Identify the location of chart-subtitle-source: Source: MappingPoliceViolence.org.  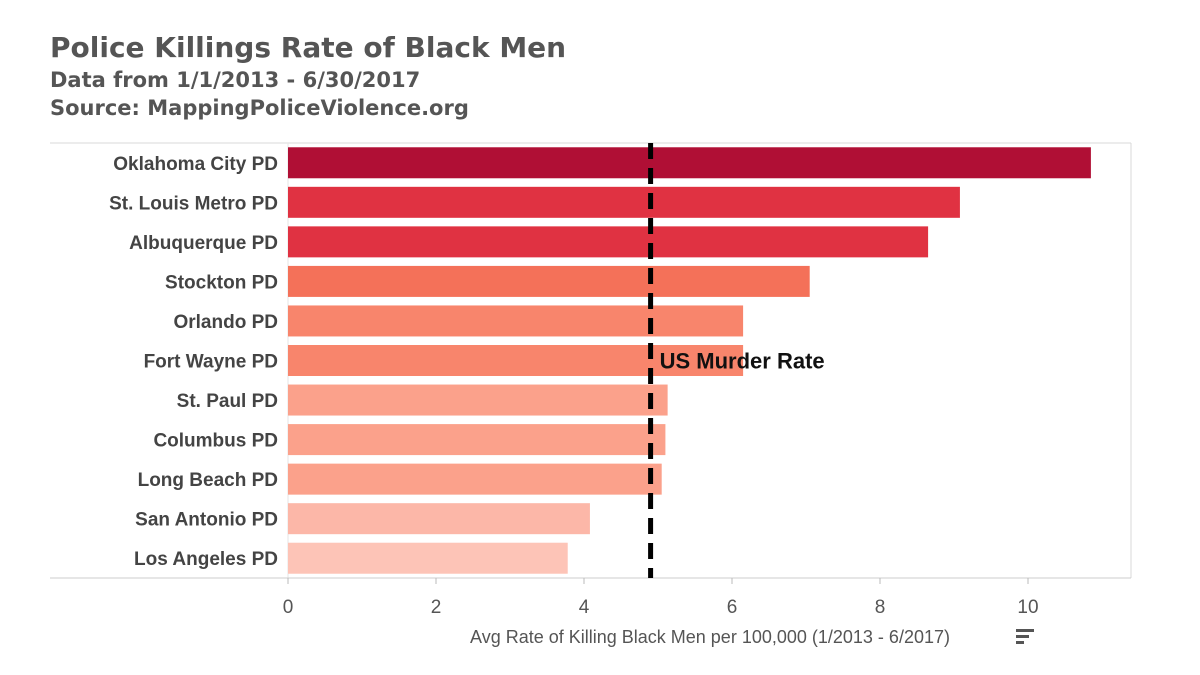
(259, 108).